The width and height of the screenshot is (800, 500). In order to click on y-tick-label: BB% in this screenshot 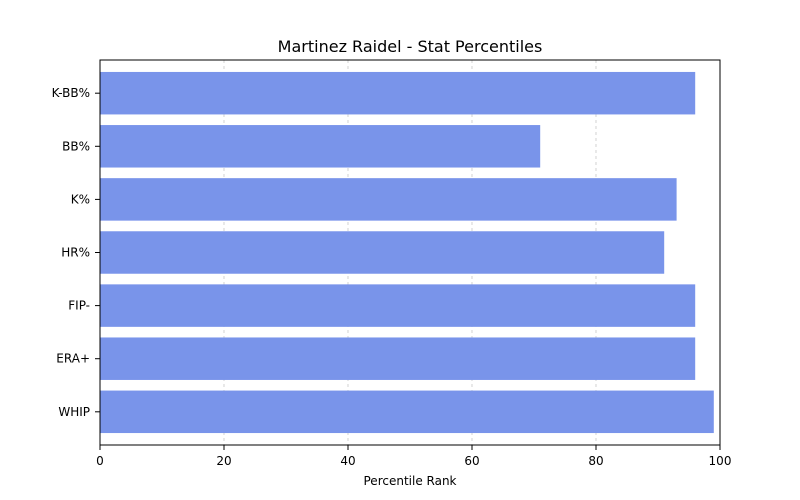, I will do `click(76, 146)`.